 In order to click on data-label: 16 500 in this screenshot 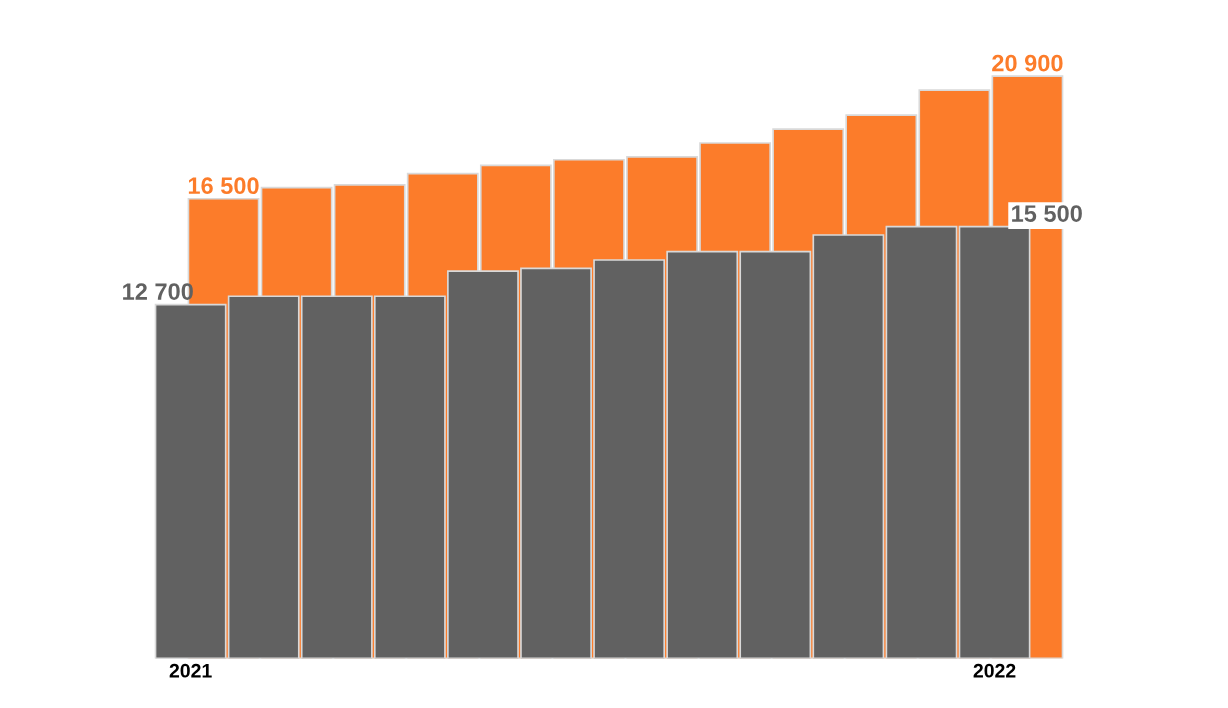, I will do `click(223, 186)`.